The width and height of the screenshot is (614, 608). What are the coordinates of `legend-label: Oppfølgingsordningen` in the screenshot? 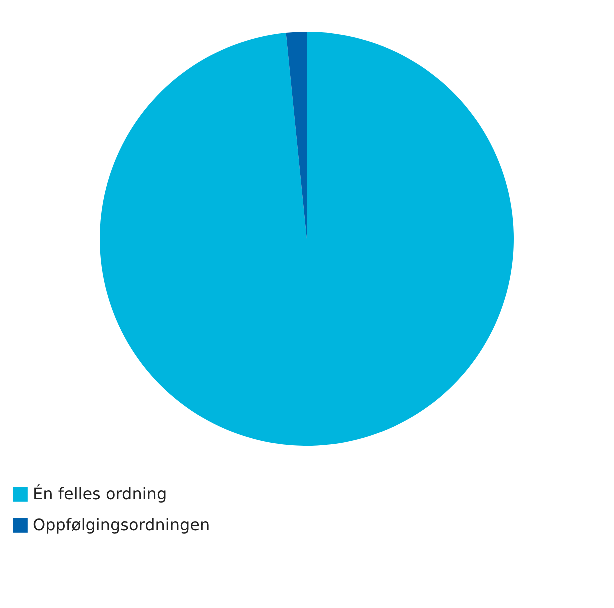 It's located at (121, 525).